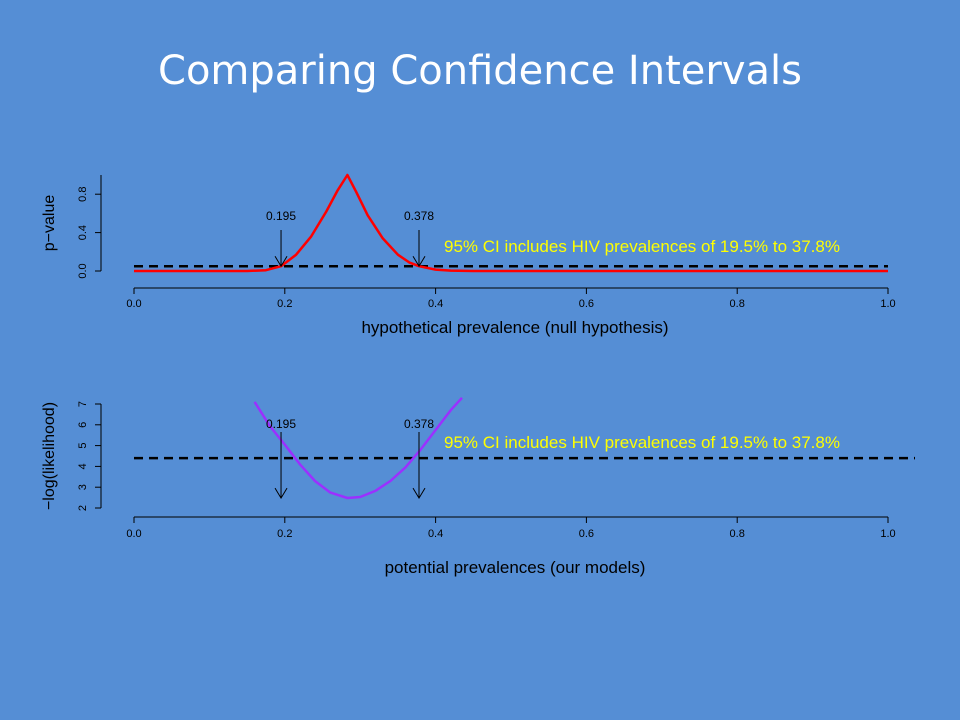  Describe the element at coordinates (284, 534) in the screenshot. I see `likelihood-x-tick-label: 0.2` at that location.